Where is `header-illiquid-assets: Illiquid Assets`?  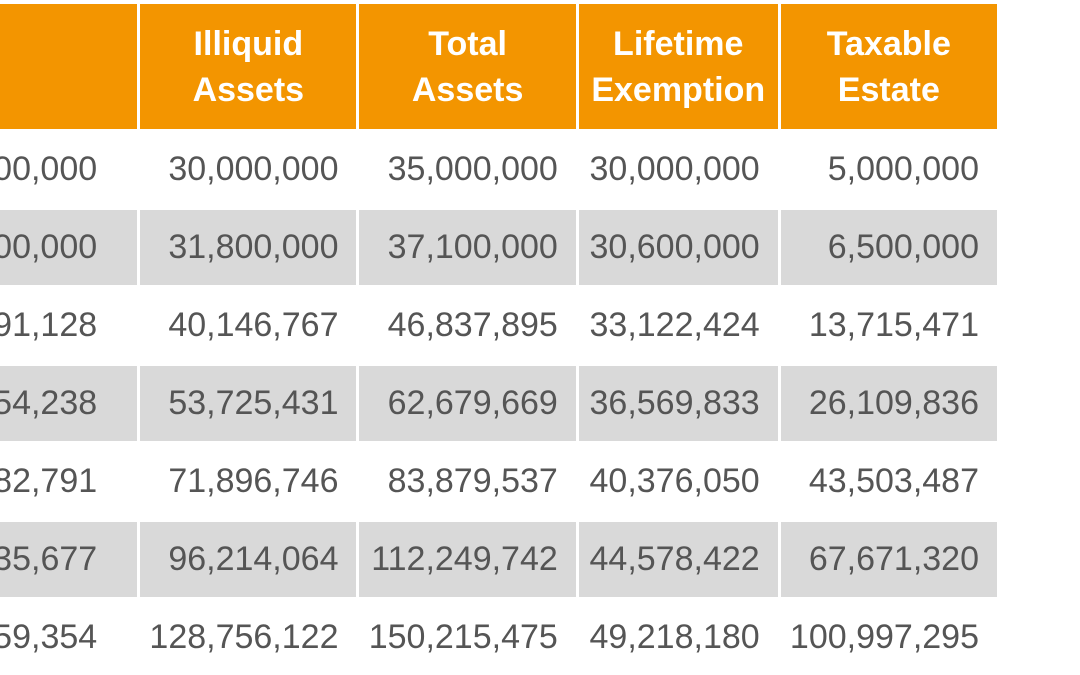 header-illiquid-assets: Illiquid Assets is located at coordinates (248, 65).